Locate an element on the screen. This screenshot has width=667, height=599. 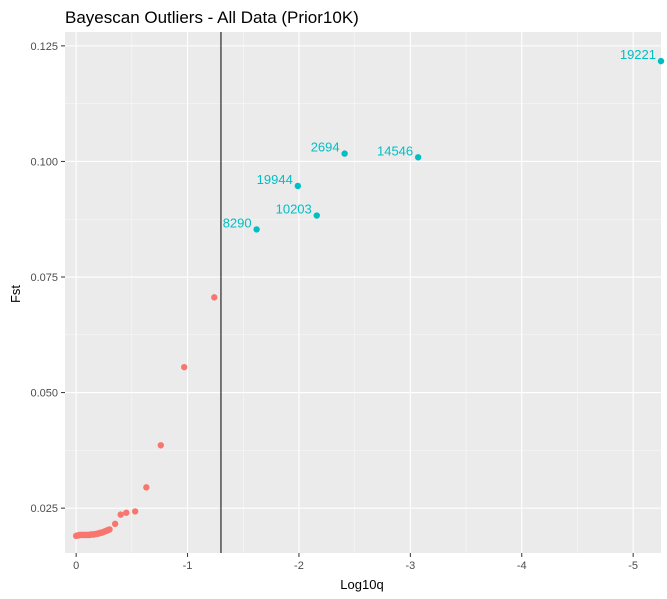
y-tick-label: 0.050 is located at coordinates (44, 394).